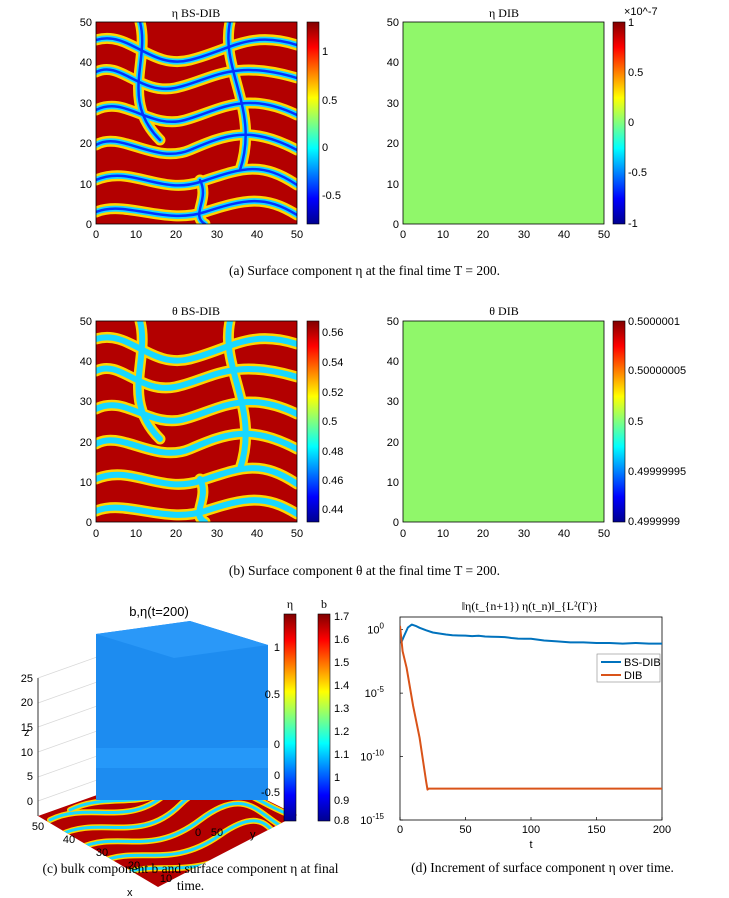 The height and width of the screenshot is (898, 729). What do you see at coordinates (662, 830) in the screenshot?
I see `x-tick-label: 200` at bounding box center [662, 830].